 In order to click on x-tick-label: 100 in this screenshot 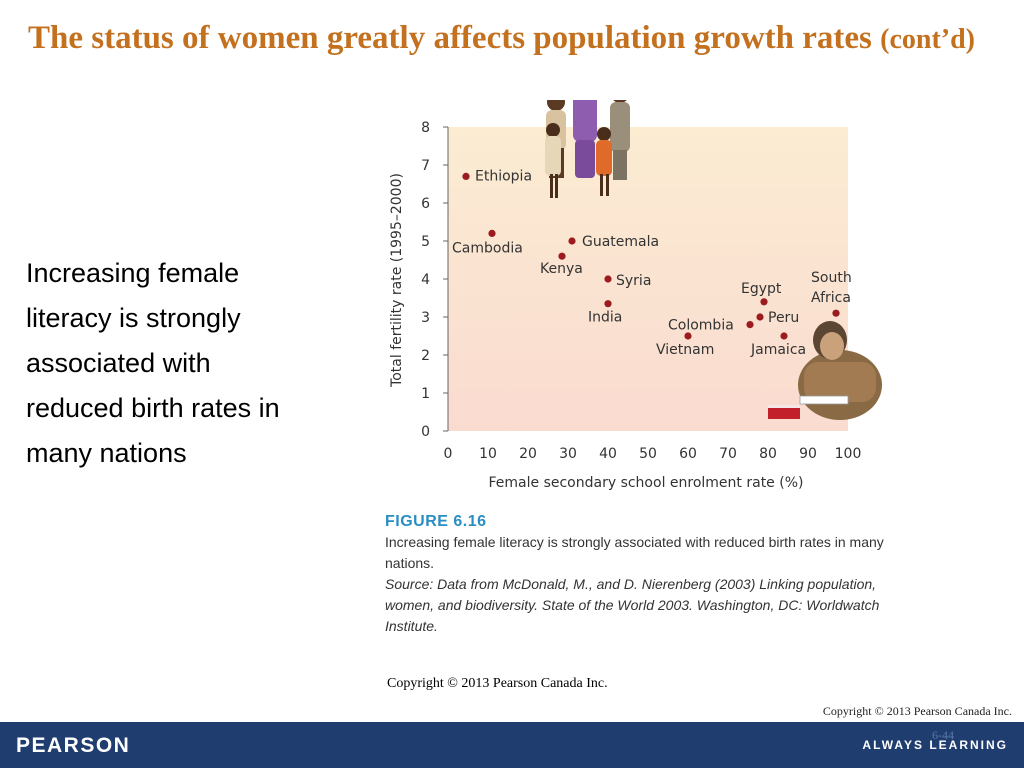, I will do `click(848, 454)`.